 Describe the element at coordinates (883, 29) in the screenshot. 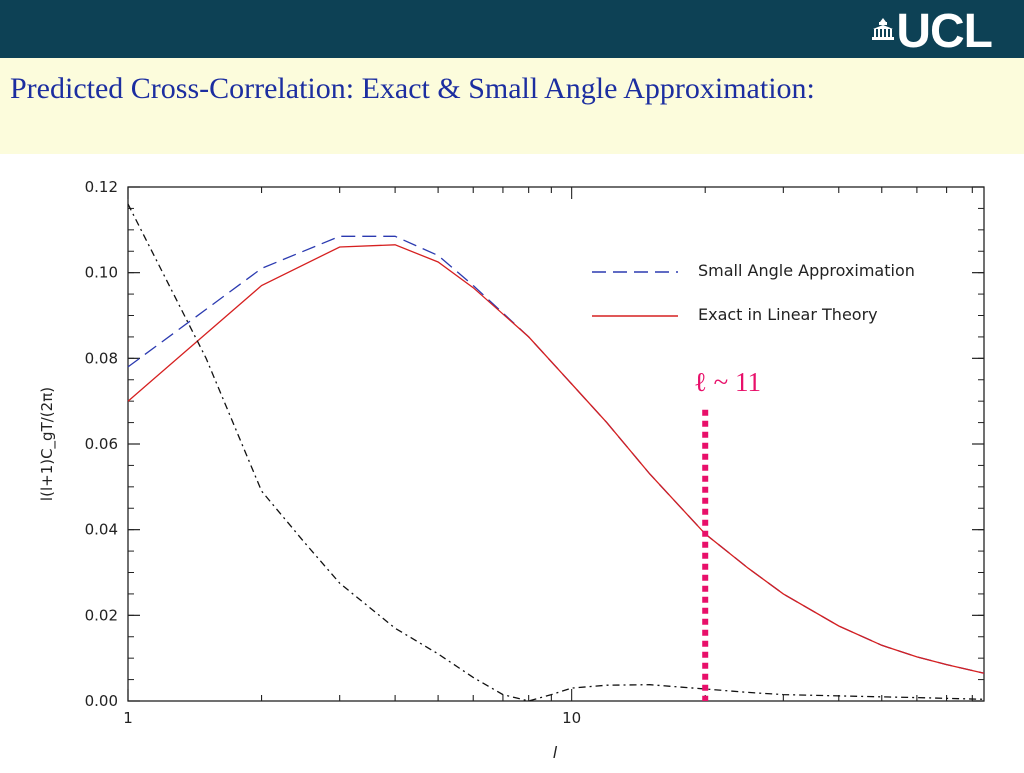

I see `portico-icon` at that location.